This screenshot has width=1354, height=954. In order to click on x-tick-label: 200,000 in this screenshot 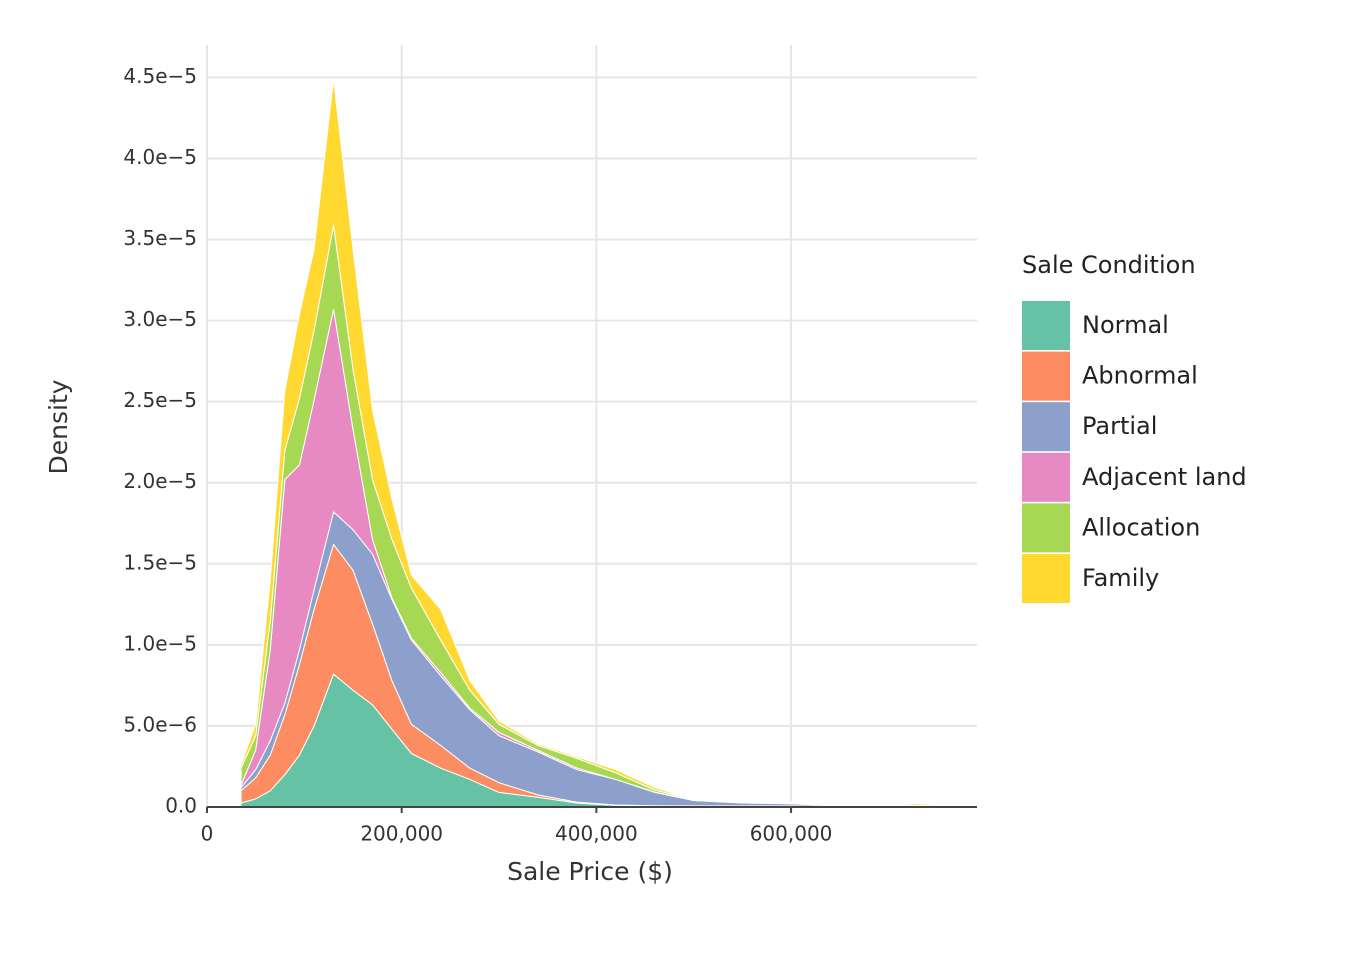, I will do `click(401, 834)`.